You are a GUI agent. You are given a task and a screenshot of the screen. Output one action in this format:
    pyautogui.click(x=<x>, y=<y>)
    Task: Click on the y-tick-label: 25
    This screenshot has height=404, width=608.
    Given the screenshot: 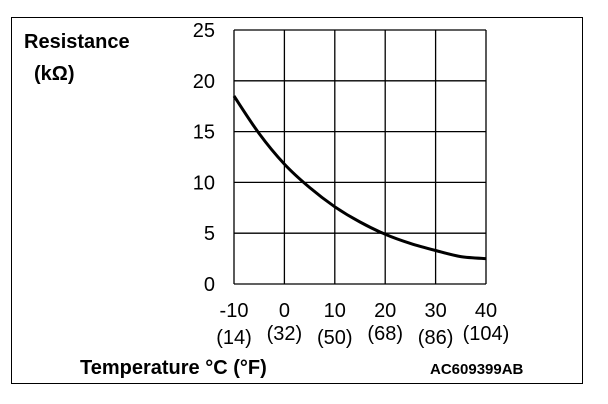 What is the action you would take?
    pyautogui.click(x=204, y=31)
    